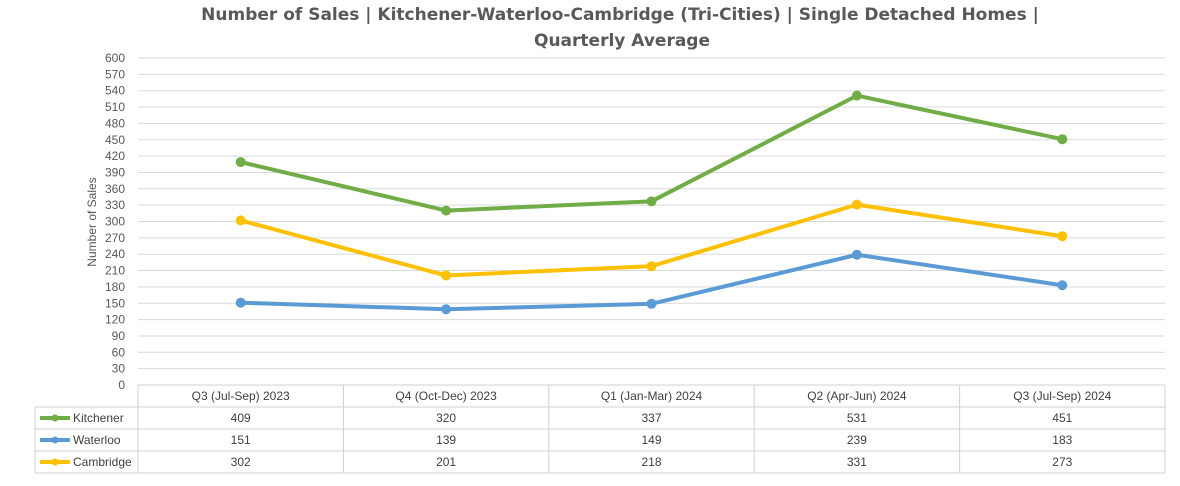  What do you see at coordinates (92, 221) in the screenshot?
I see `y-axis-label: Number of Sales` at bounding box center [92, 221].